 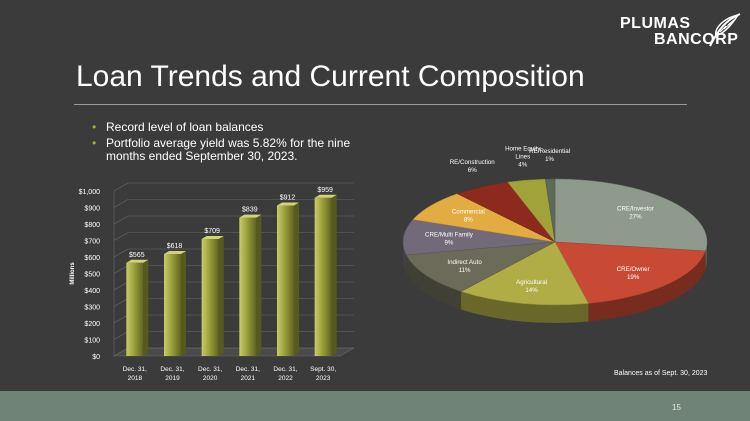 I want to click on feather-icon, so click(x=725, y=30).